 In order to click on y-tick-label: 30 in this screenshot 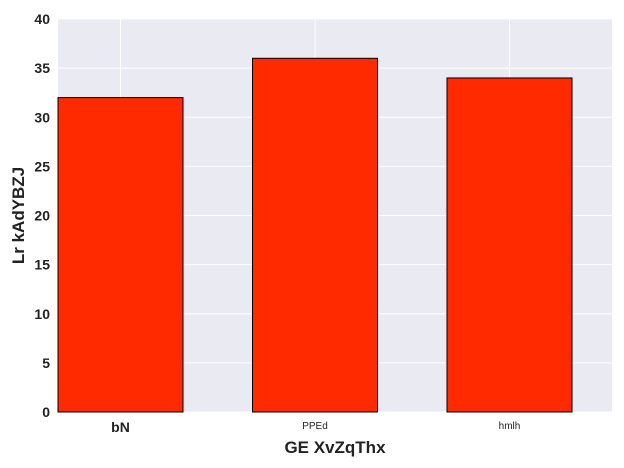, I will do `click(42, 117)`.